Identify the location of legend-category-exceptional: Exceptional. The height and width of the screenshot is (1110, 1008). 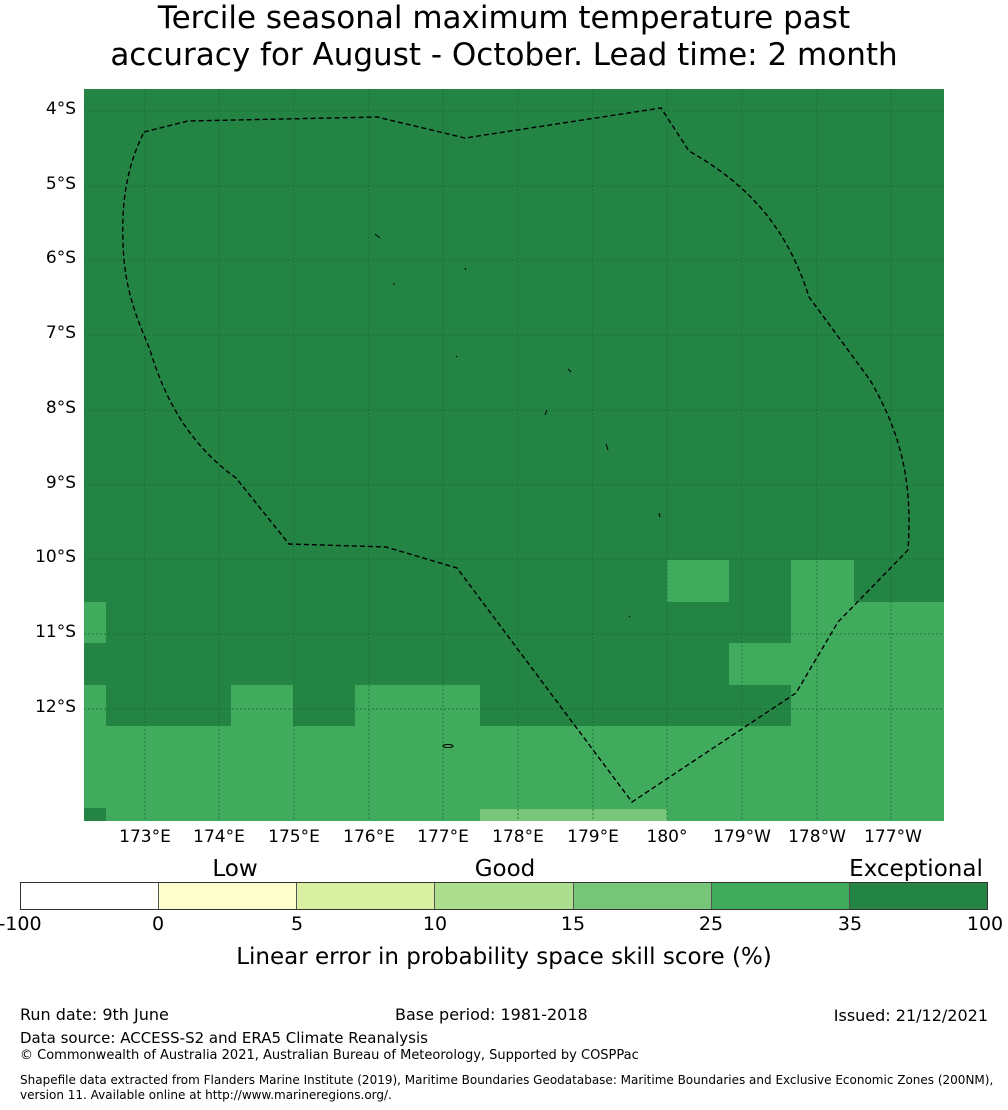
(916, 869).